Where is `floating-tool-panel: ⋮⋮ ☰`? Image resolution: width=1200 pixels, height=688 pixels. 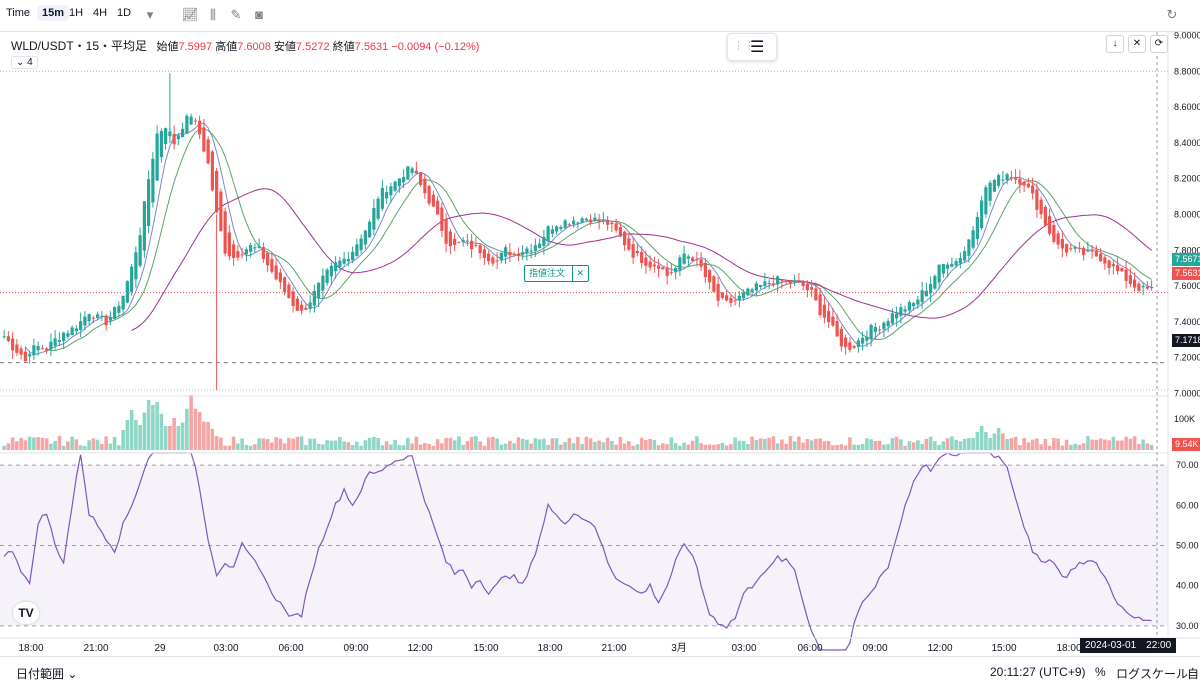 floating-tool-panel: ⋮⋮ ☰ is located at coordinates (752, 47).